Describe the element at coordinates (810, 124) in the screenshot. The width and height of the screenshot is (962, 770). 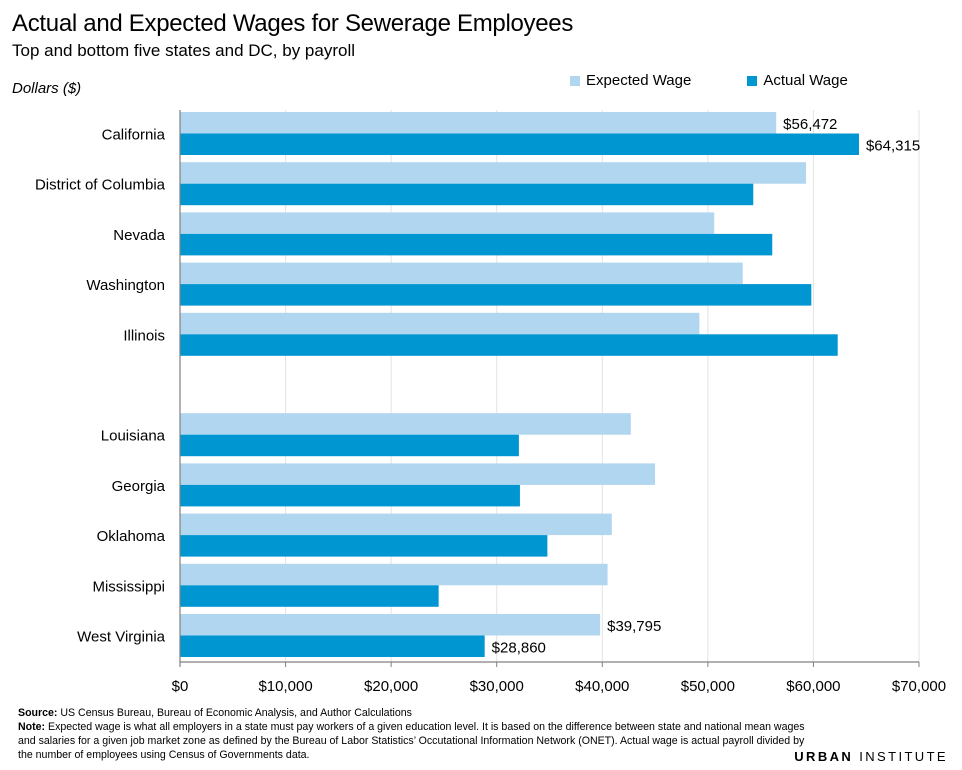
I see `data-label: $56,472` at that location.